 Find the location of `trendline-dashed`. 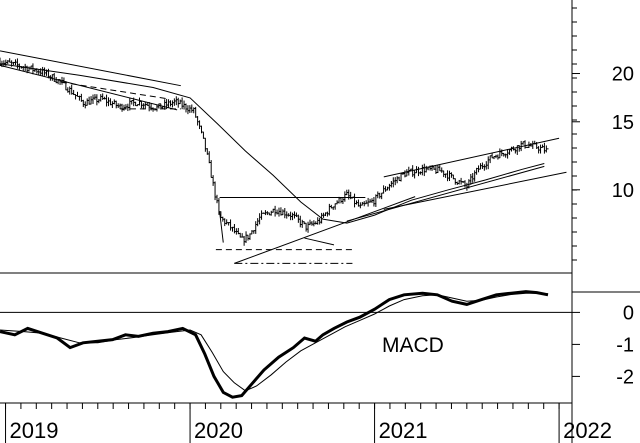

trendline-dashed is located at coordinates (114, 90).